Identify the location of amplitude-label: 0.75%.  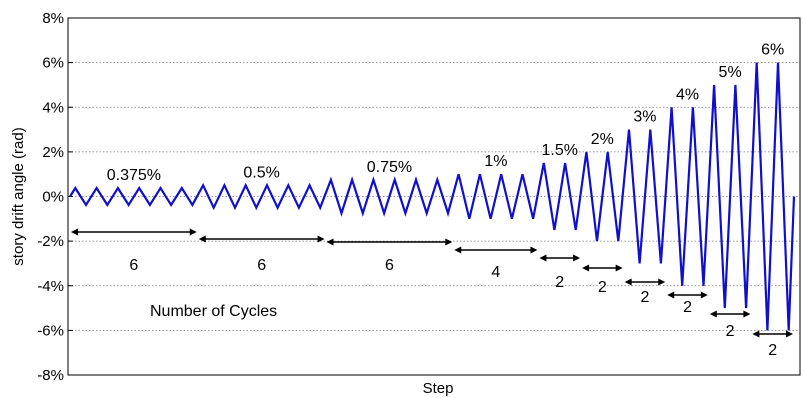
(389, 167).